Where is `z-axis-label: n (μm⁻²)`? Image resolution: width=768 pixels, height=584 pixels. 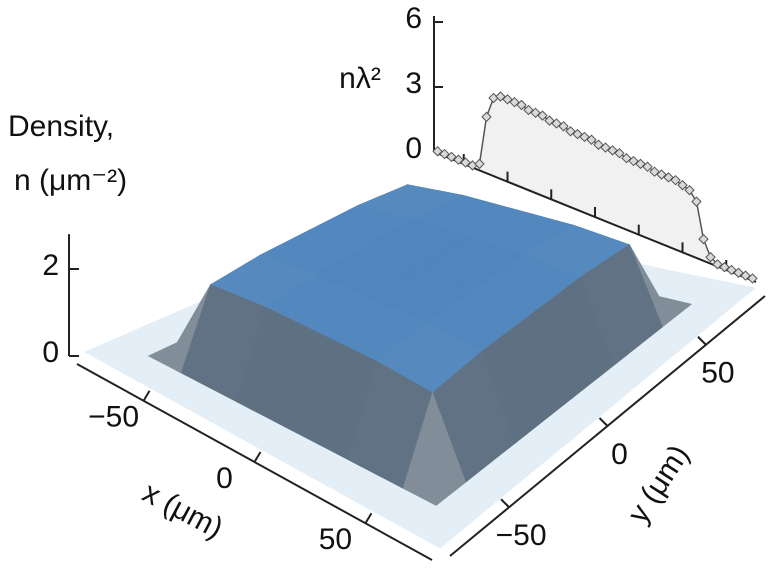 z-axis-label: n (μm⁻²) is located at coordinates (70, 180).